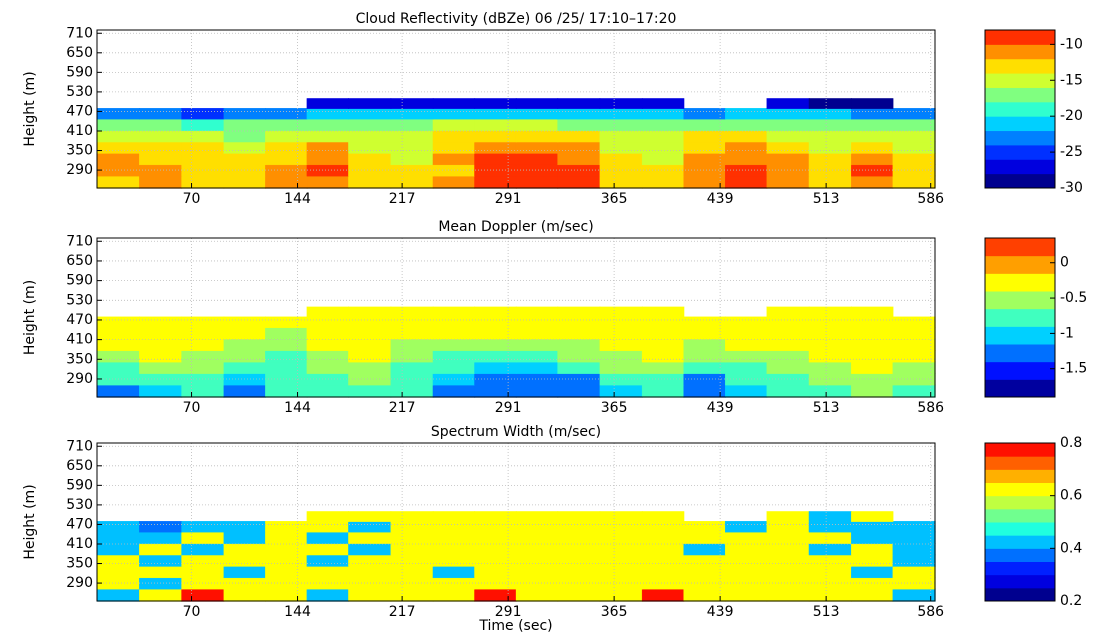  Describe the element at coordinates (1071, 548) in the screenshot. I see `colorbar-tick-label: 0.4` at that location.